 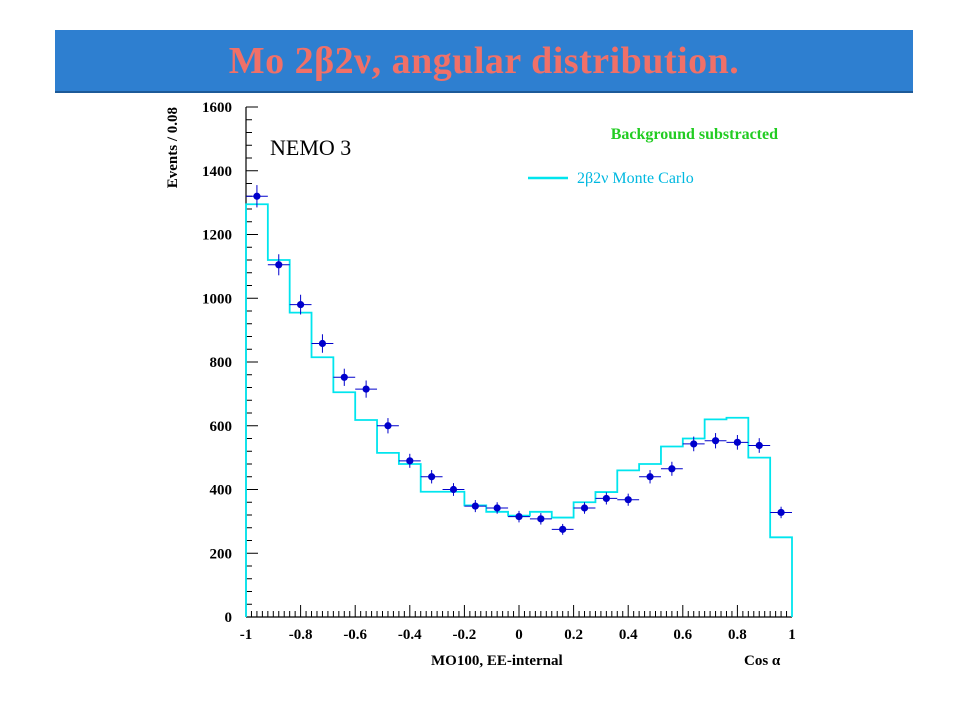 I want to click on slide-title: Mo 2β2ν, angular distribution., so click(x=484, y=60).